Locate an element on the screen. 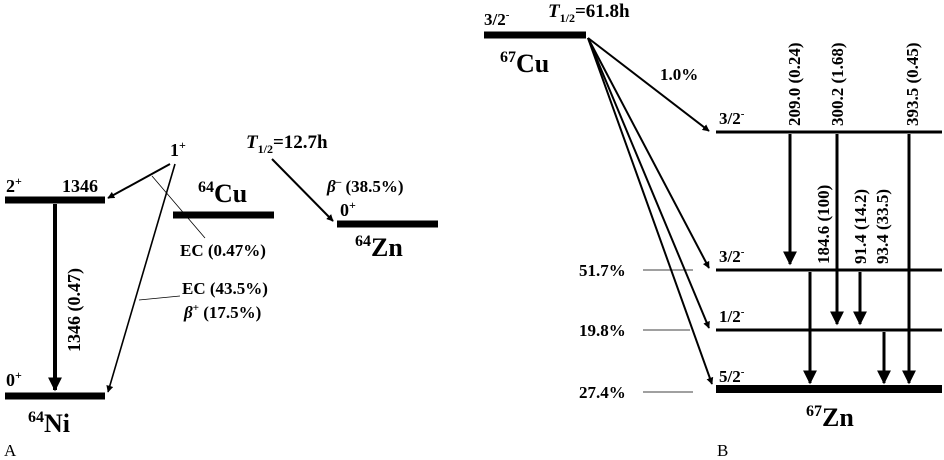  gamma-393-label: 393.5 (0.45) is located at coordinates (912, 84).